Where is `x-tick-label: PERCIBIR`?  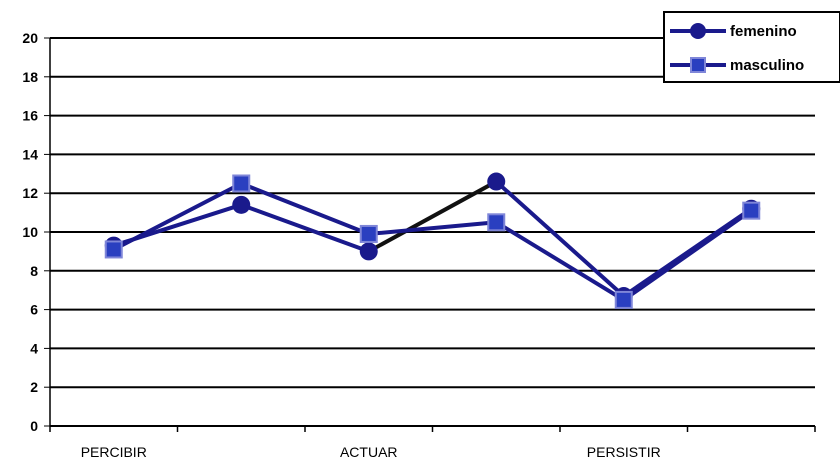 x-tick-label: PERCIBIR is located at coordinates (114, 452).